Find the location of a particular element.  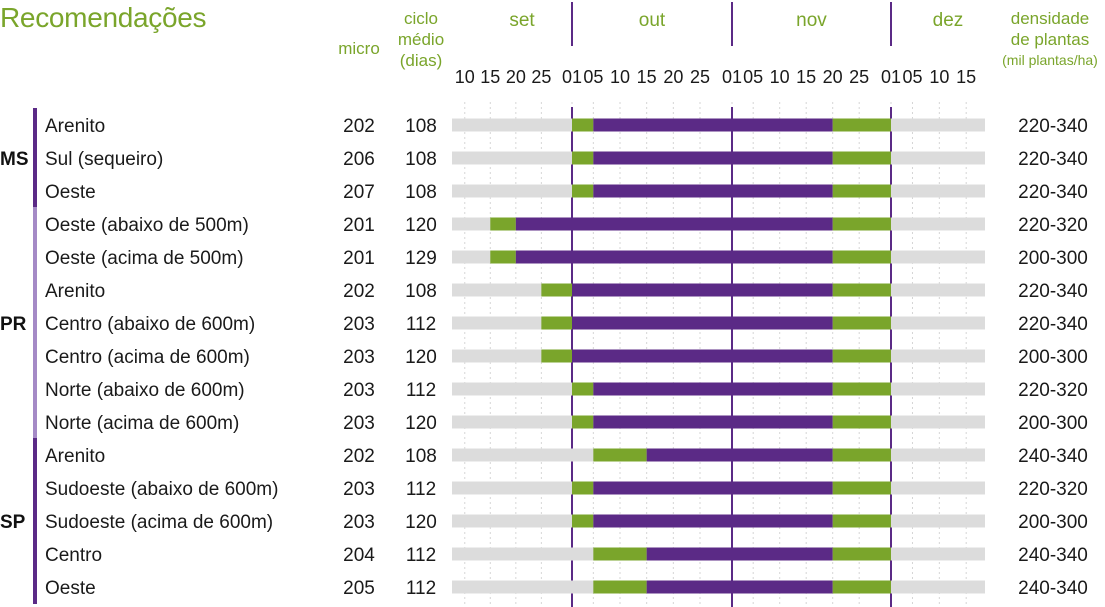

month-label-set: set is located at coordinates (522, 20).